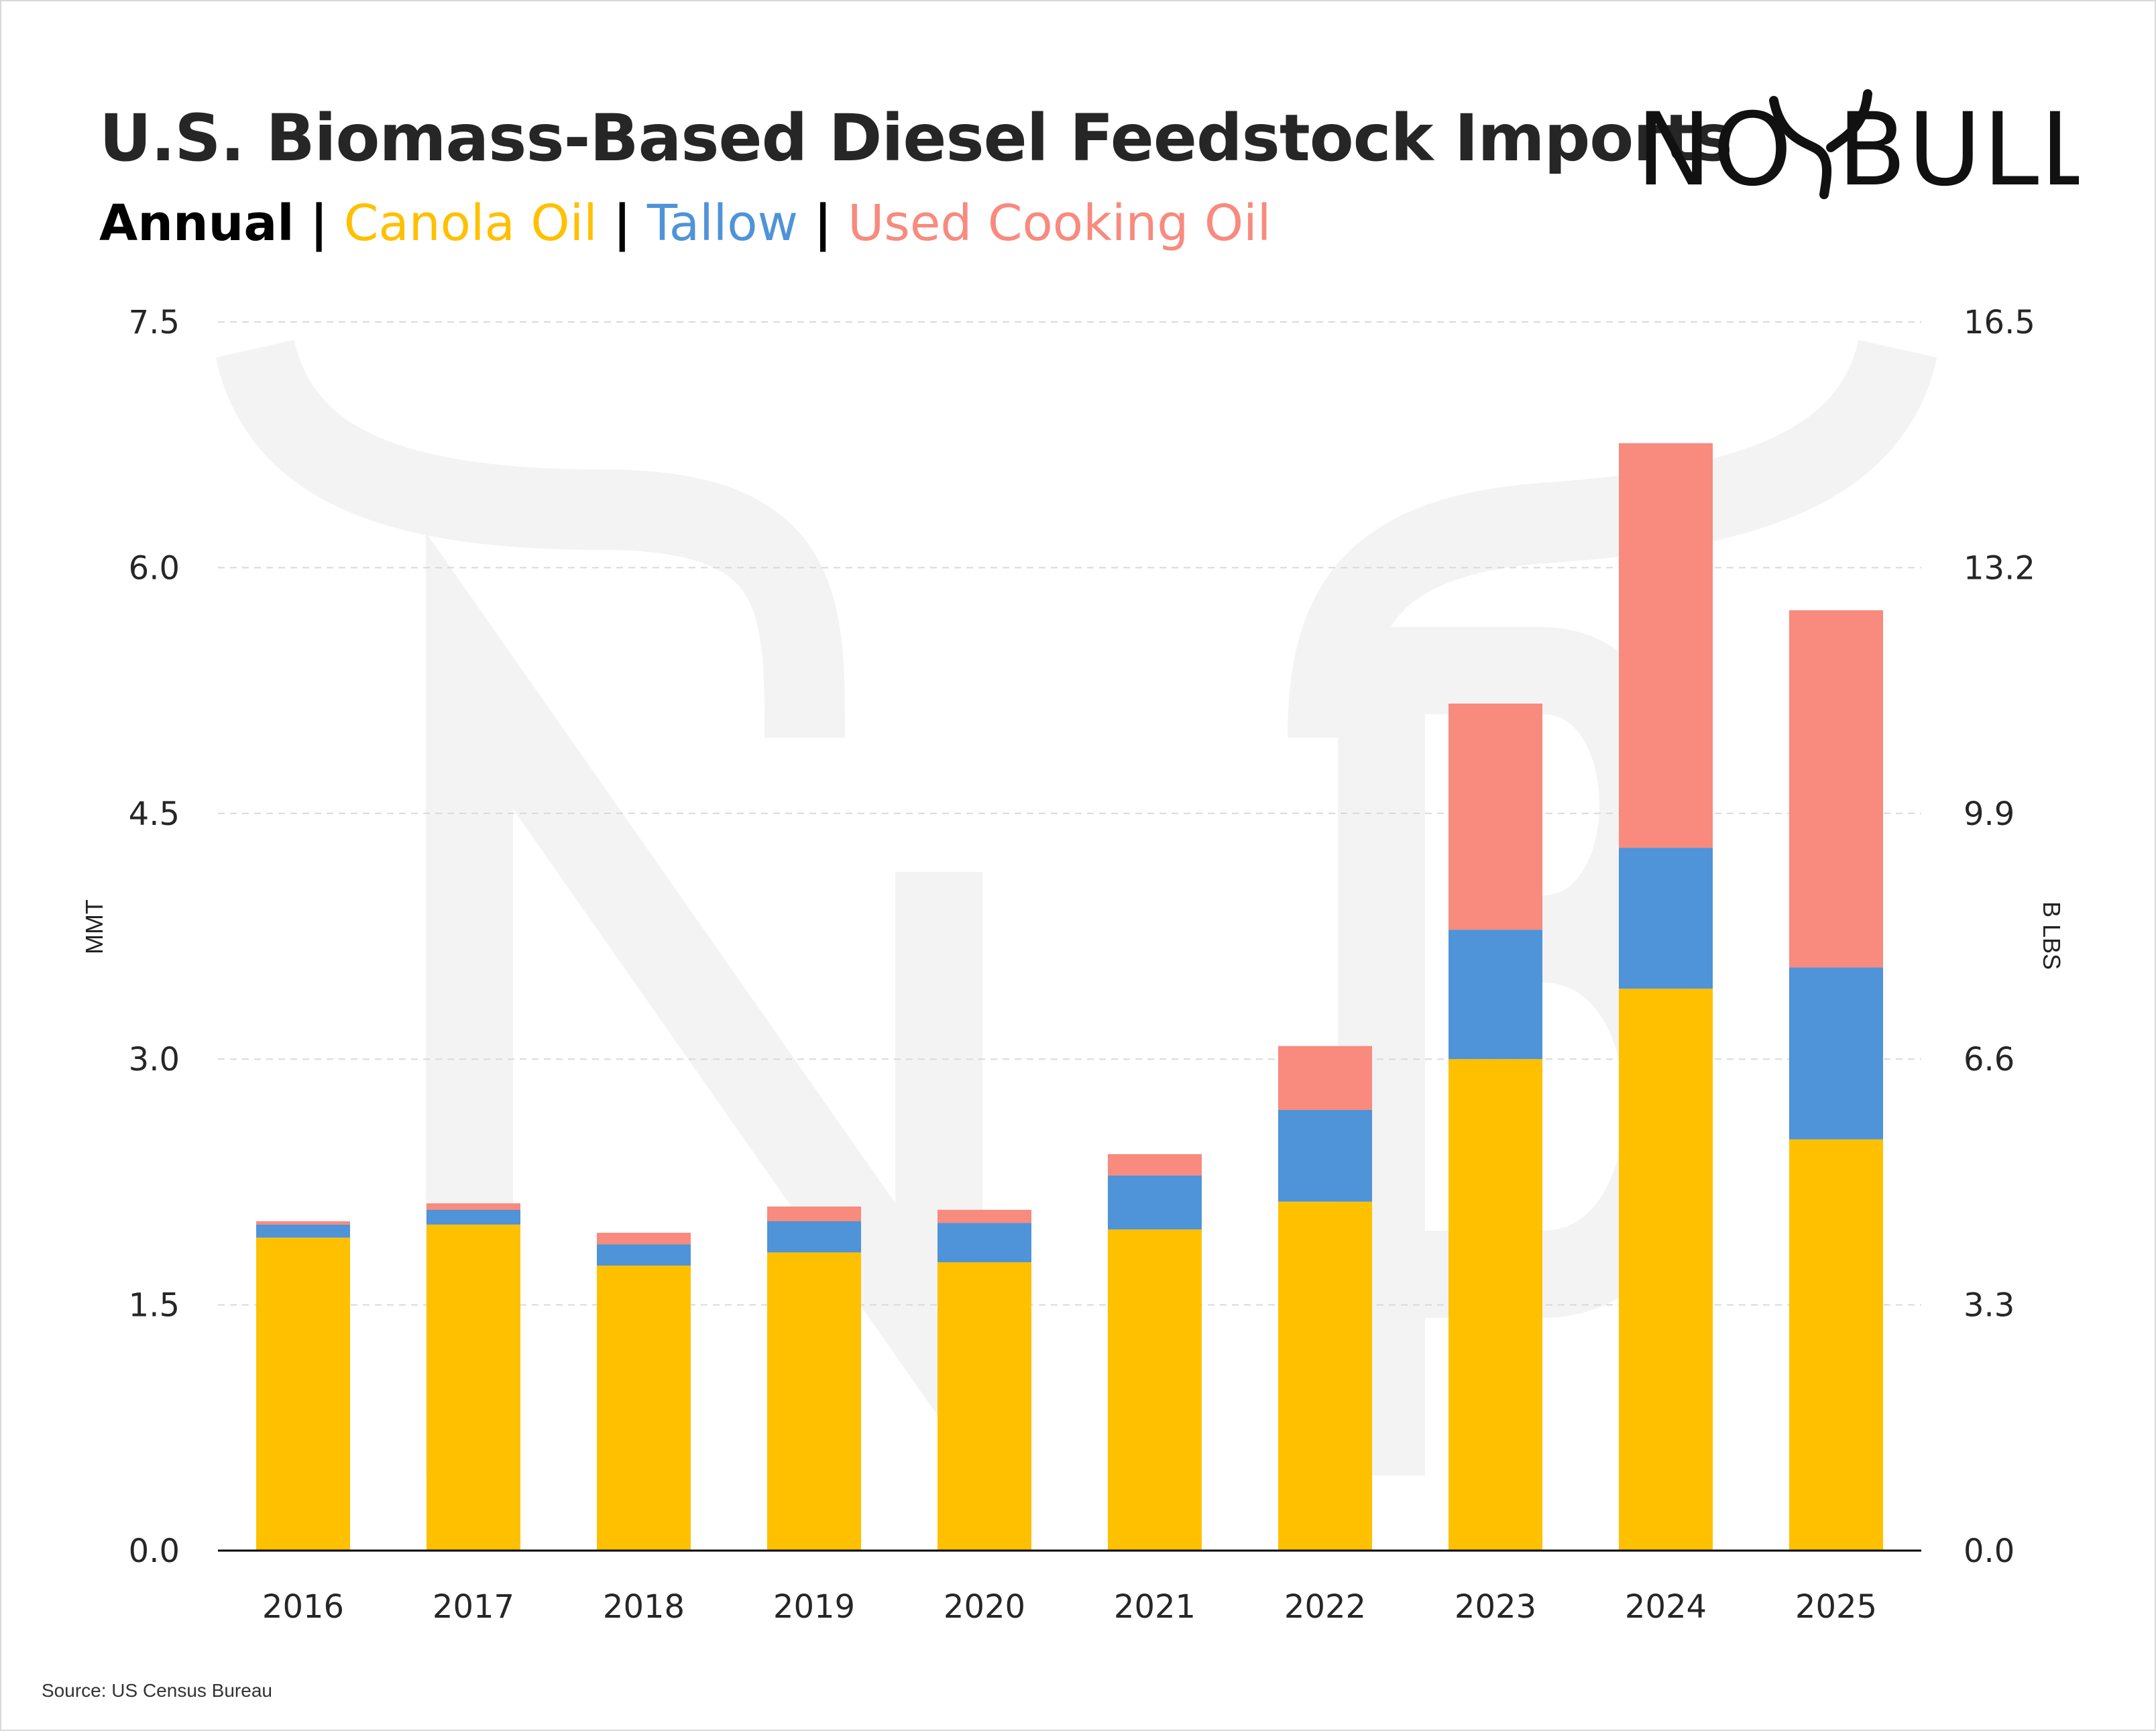  I want to click on y-tick-right-label: 9.9, so click(1990, 814).